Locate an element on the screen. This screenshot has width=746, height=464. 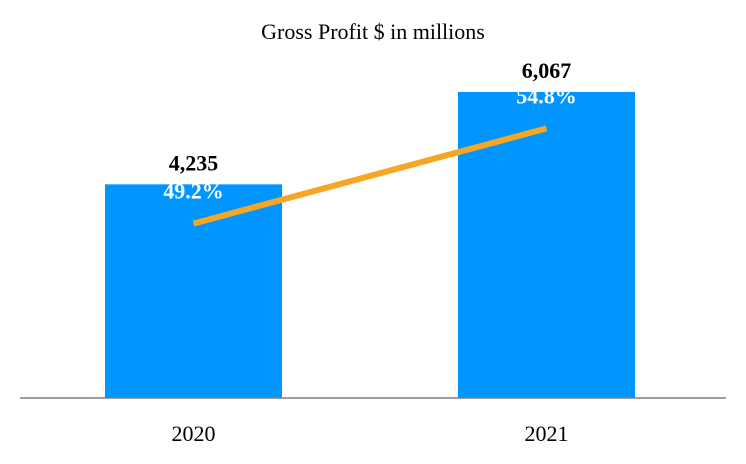
margin-line is located at coordinates (370, 176).